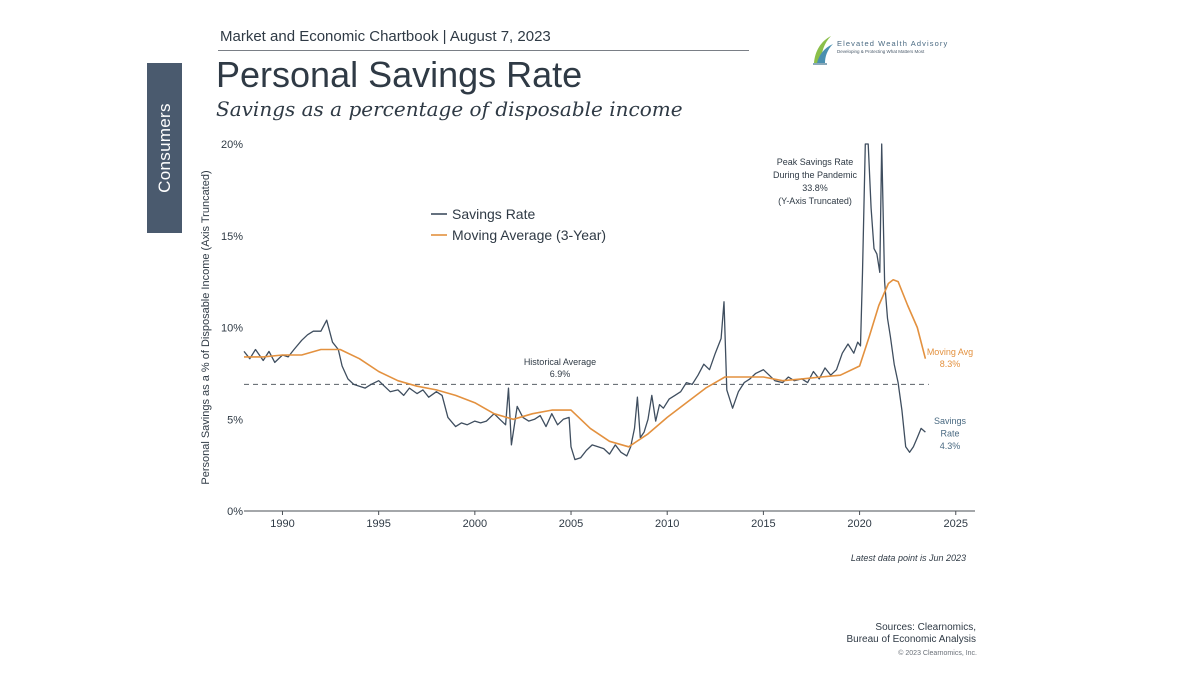 The image size is (1200, 675). What do you see at coordinates (235, 420) in the screenshot?
I see `y-tick-label: 5%` at bounding box center [235, 420].